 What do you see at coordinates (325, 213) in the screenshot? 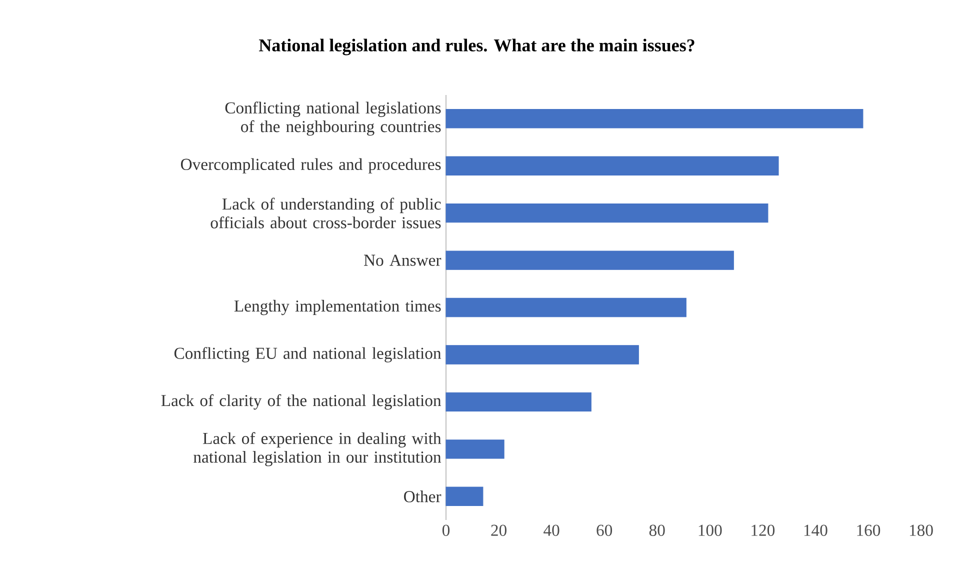
I see `y-tick-label: Lack of understanding of public officials about cross-border issues` at bounding box center [325, 213].